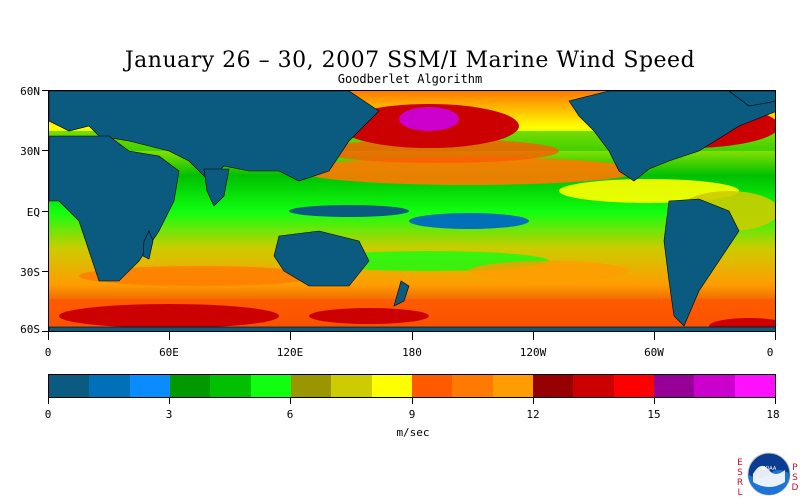 Image resolution: width=800 pixels, height=500 pixels. What do you see at coordinates (321, 258) in the screenshot?
I see `australia-land` at bounding box center [321, 258].